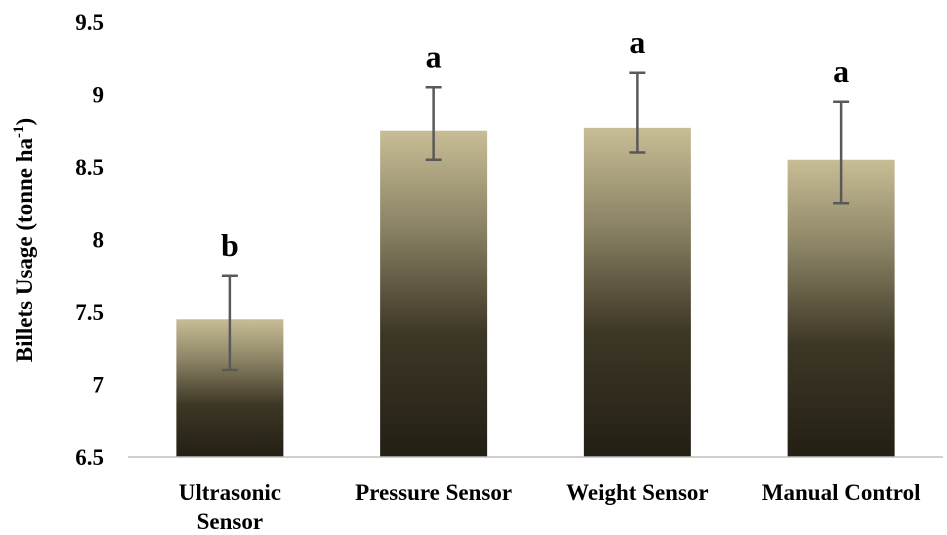 The height and width of the screenshot is (535, 947). I want to click on category-label: Pressure Sensor, so click(433, 492).